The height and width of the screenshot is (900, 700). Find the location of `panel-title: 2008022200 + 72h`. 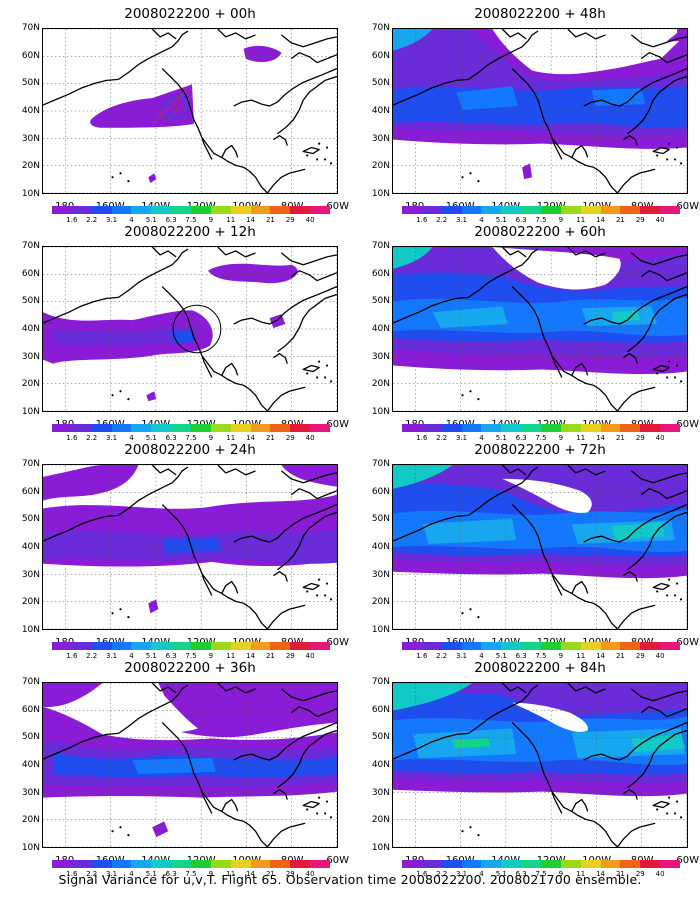

panel-title: 2008022200 + 72h is located at coordinates (540, 450).